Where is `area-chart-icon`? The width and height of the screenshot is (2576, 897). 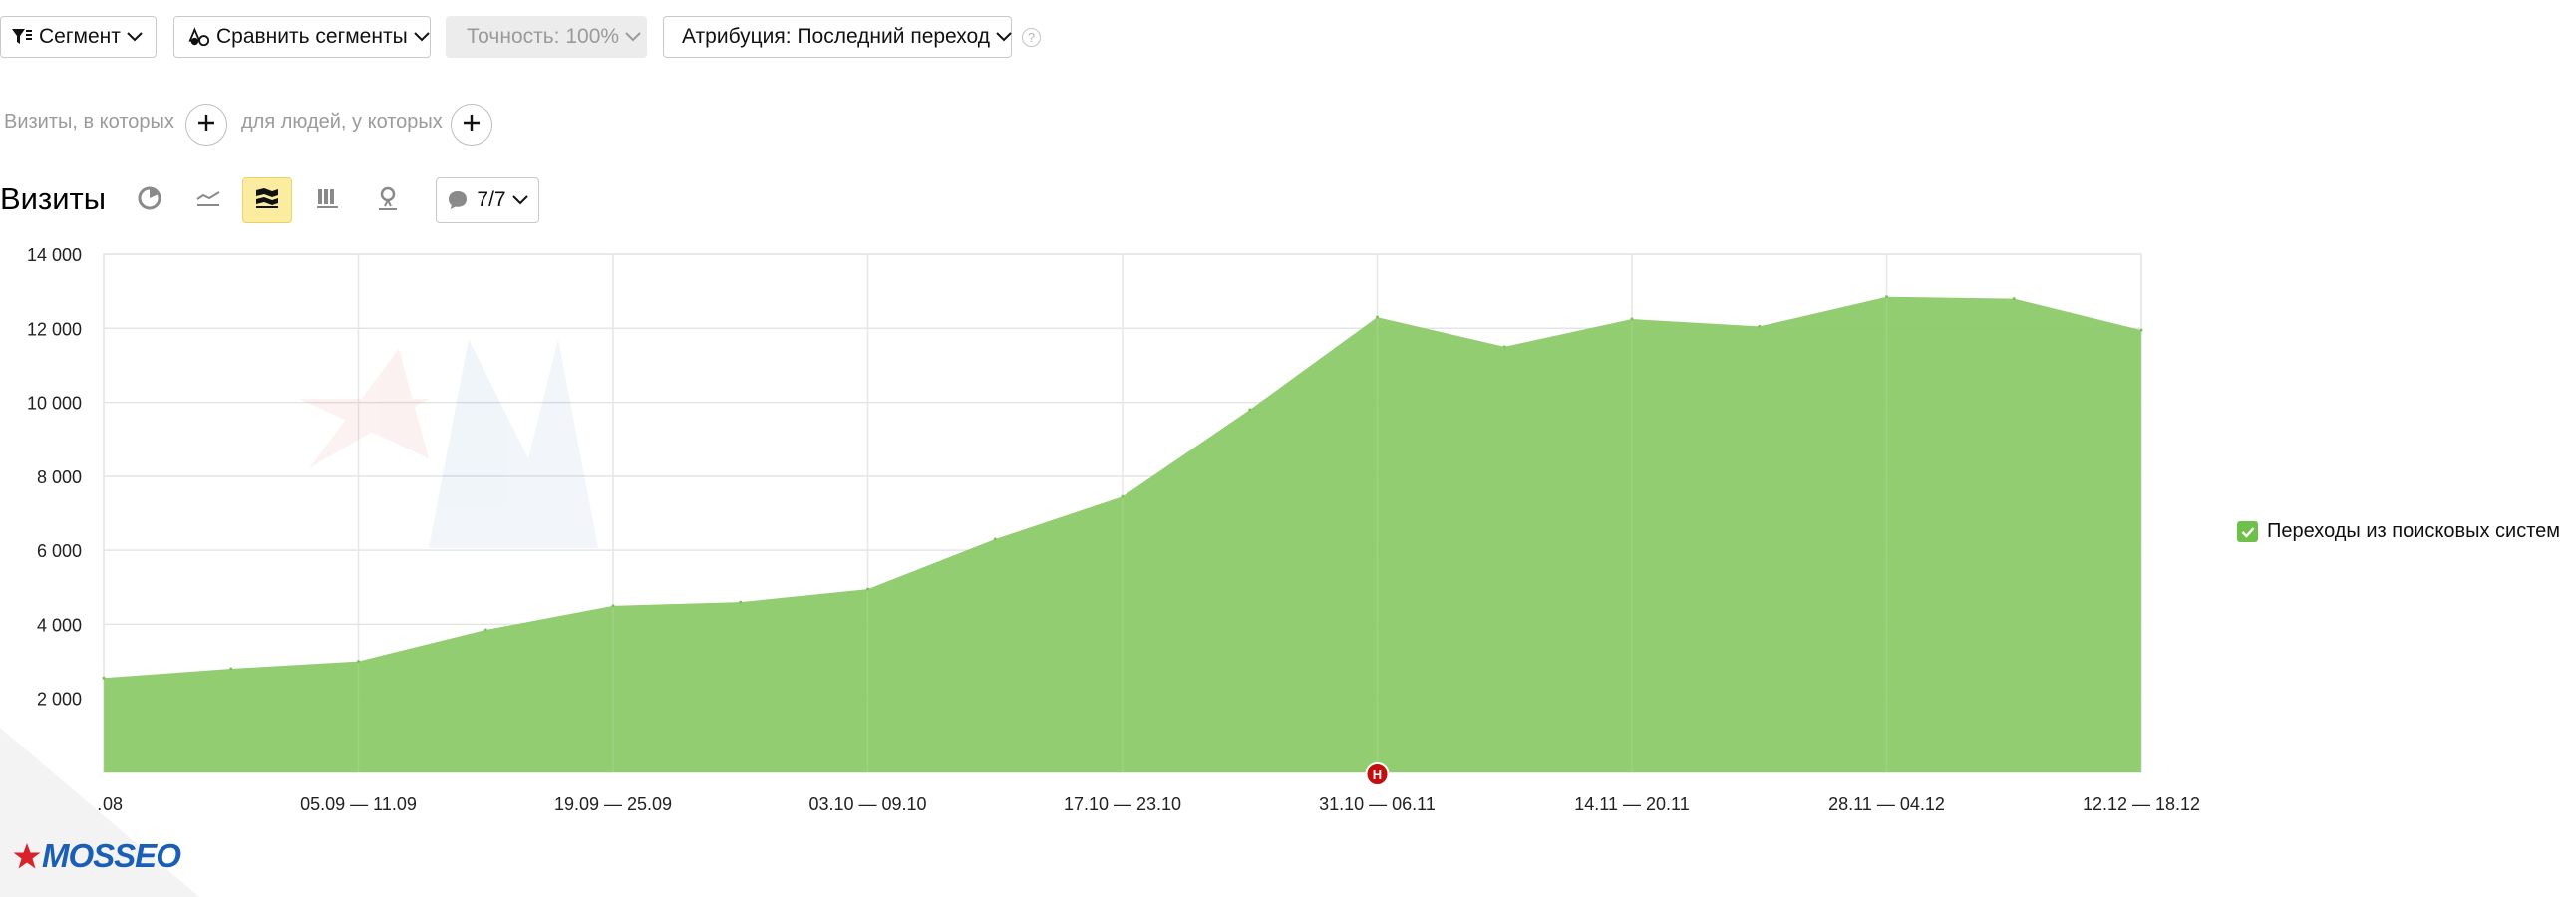
area-chart-icon is located at coordinates (267, 200).